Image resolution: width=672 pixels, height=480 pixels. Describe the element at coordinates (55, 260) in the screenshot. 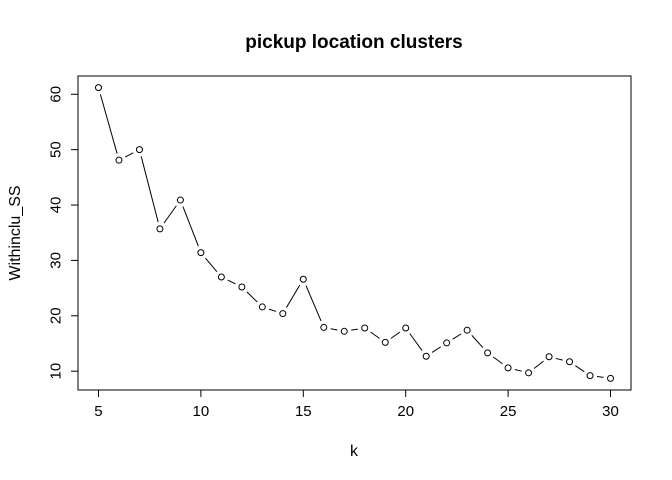

I see `y-tick-label: 30` at that location.